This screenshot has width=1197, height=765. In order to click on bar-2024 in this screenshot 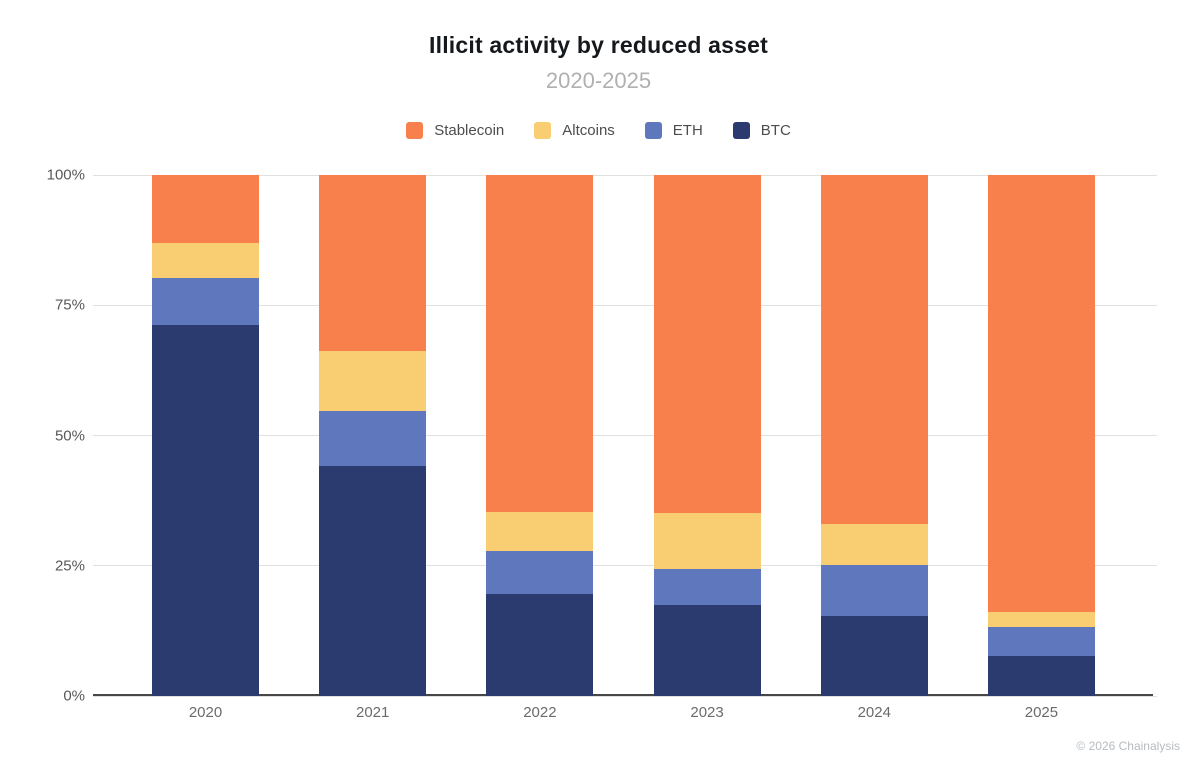, I will do `click(874, 435)`.